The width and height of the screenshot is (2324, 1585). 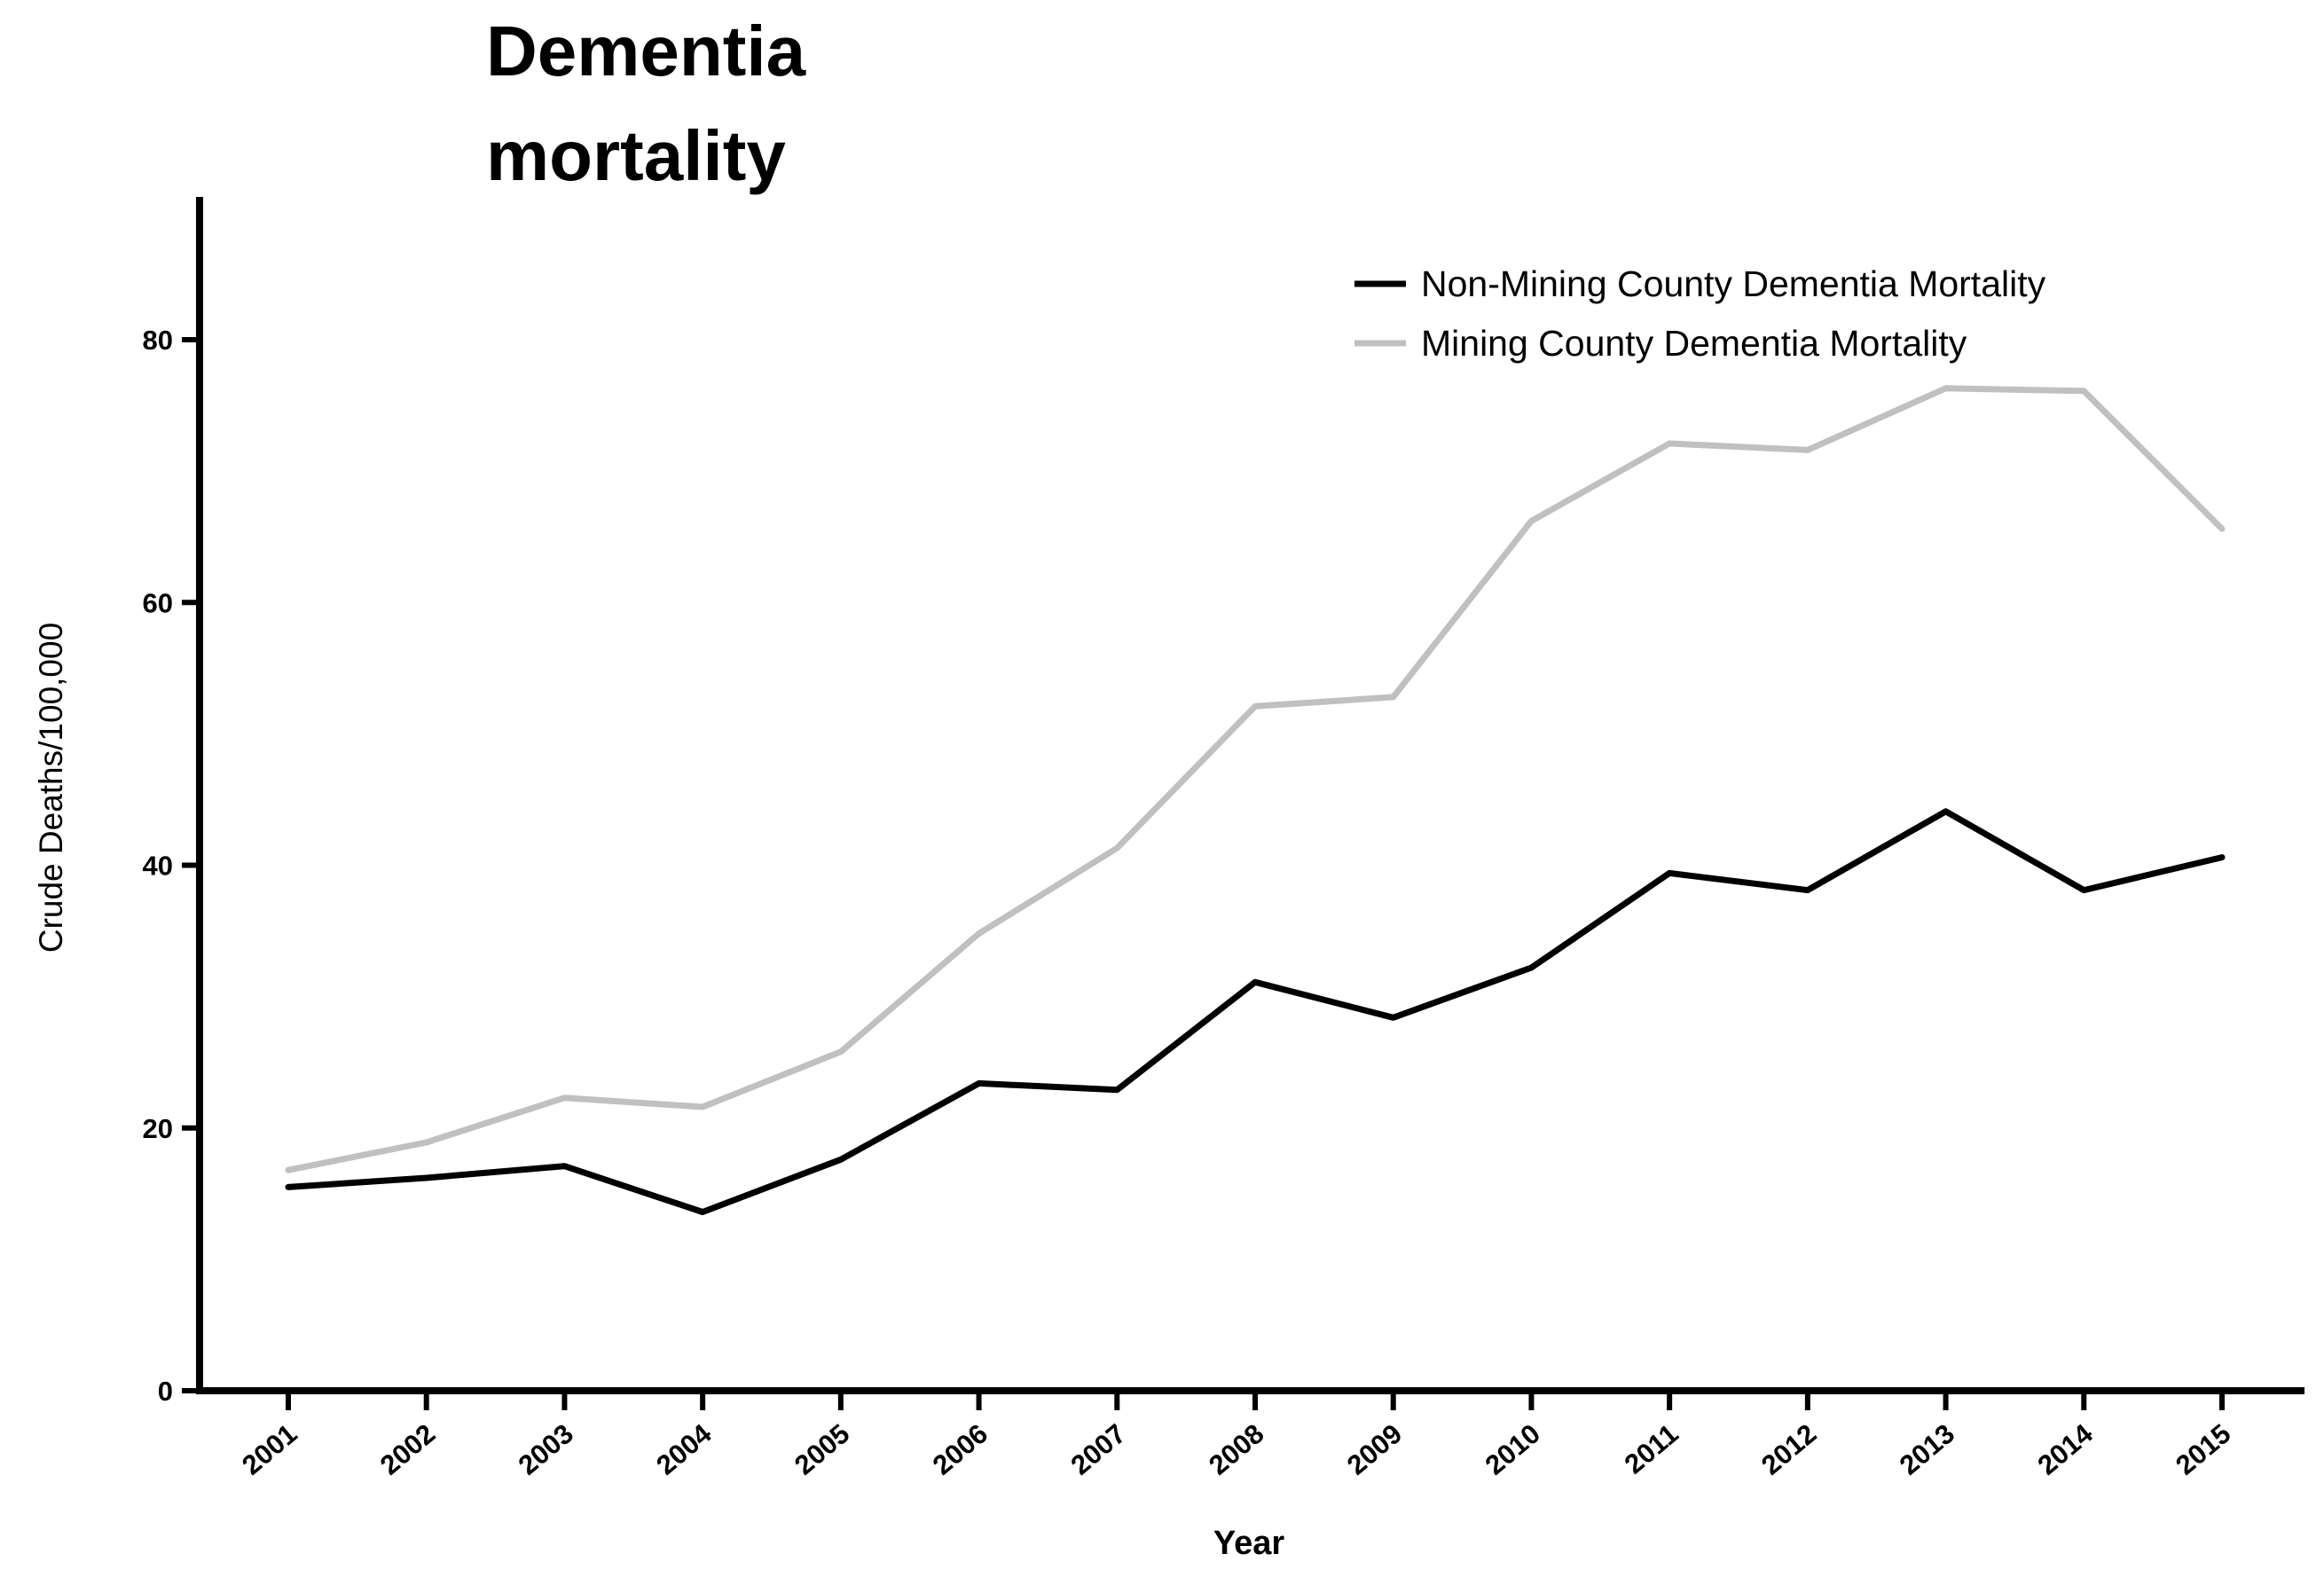 I want to click on x-tick-label: 2015, so click(x=2203, y=1449).